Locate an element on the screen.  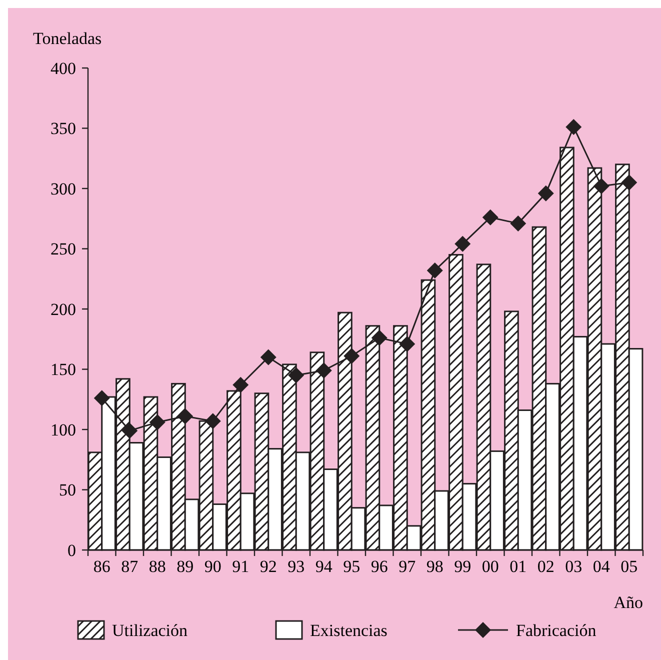
x-tick-label: 96 is located at coordinates (379, 566).